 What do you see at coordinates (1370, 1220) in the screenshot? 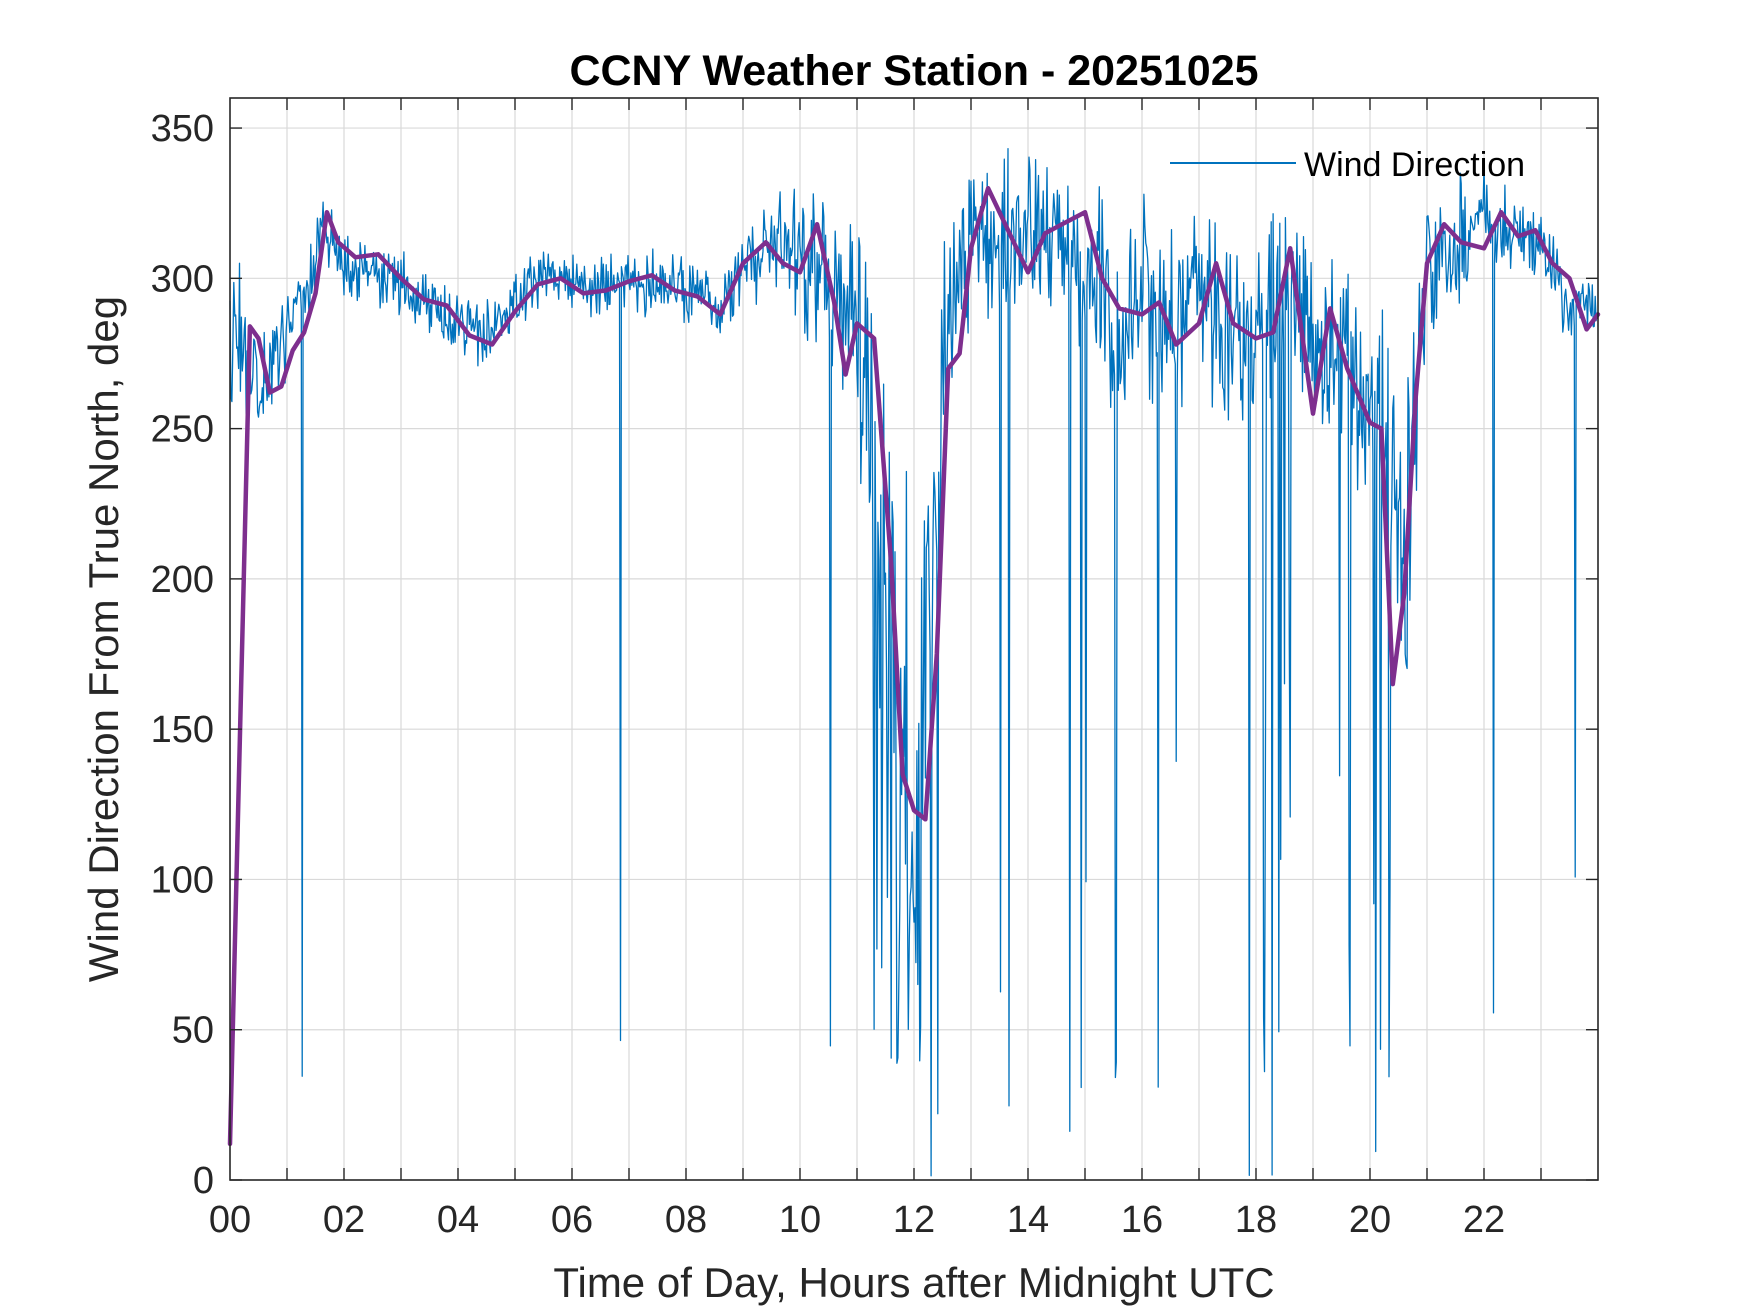
I see `x-tick-label: 20` at bounding box center [1370, 1220].